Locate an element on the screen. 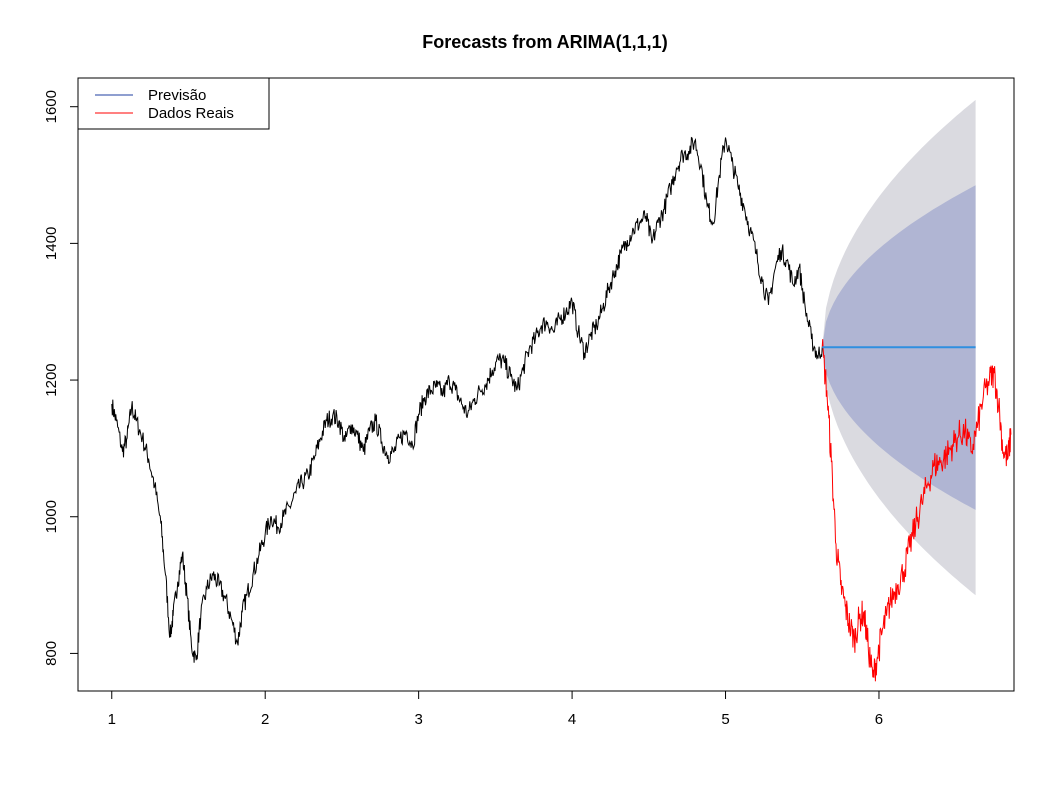 This screenshot has width=1054, height=789. legend-label: Previsão is located at coordinates (177, 95).